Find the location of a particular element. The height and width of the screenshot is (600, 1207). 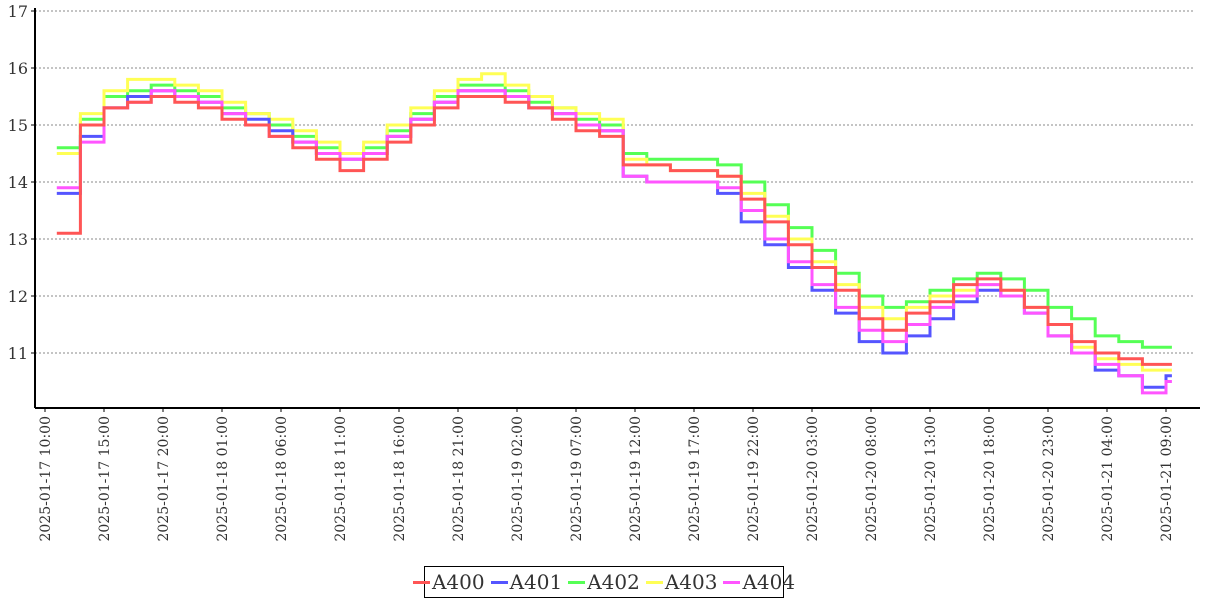

legend-item-a403: A403 is located at coordinates (681, 582).